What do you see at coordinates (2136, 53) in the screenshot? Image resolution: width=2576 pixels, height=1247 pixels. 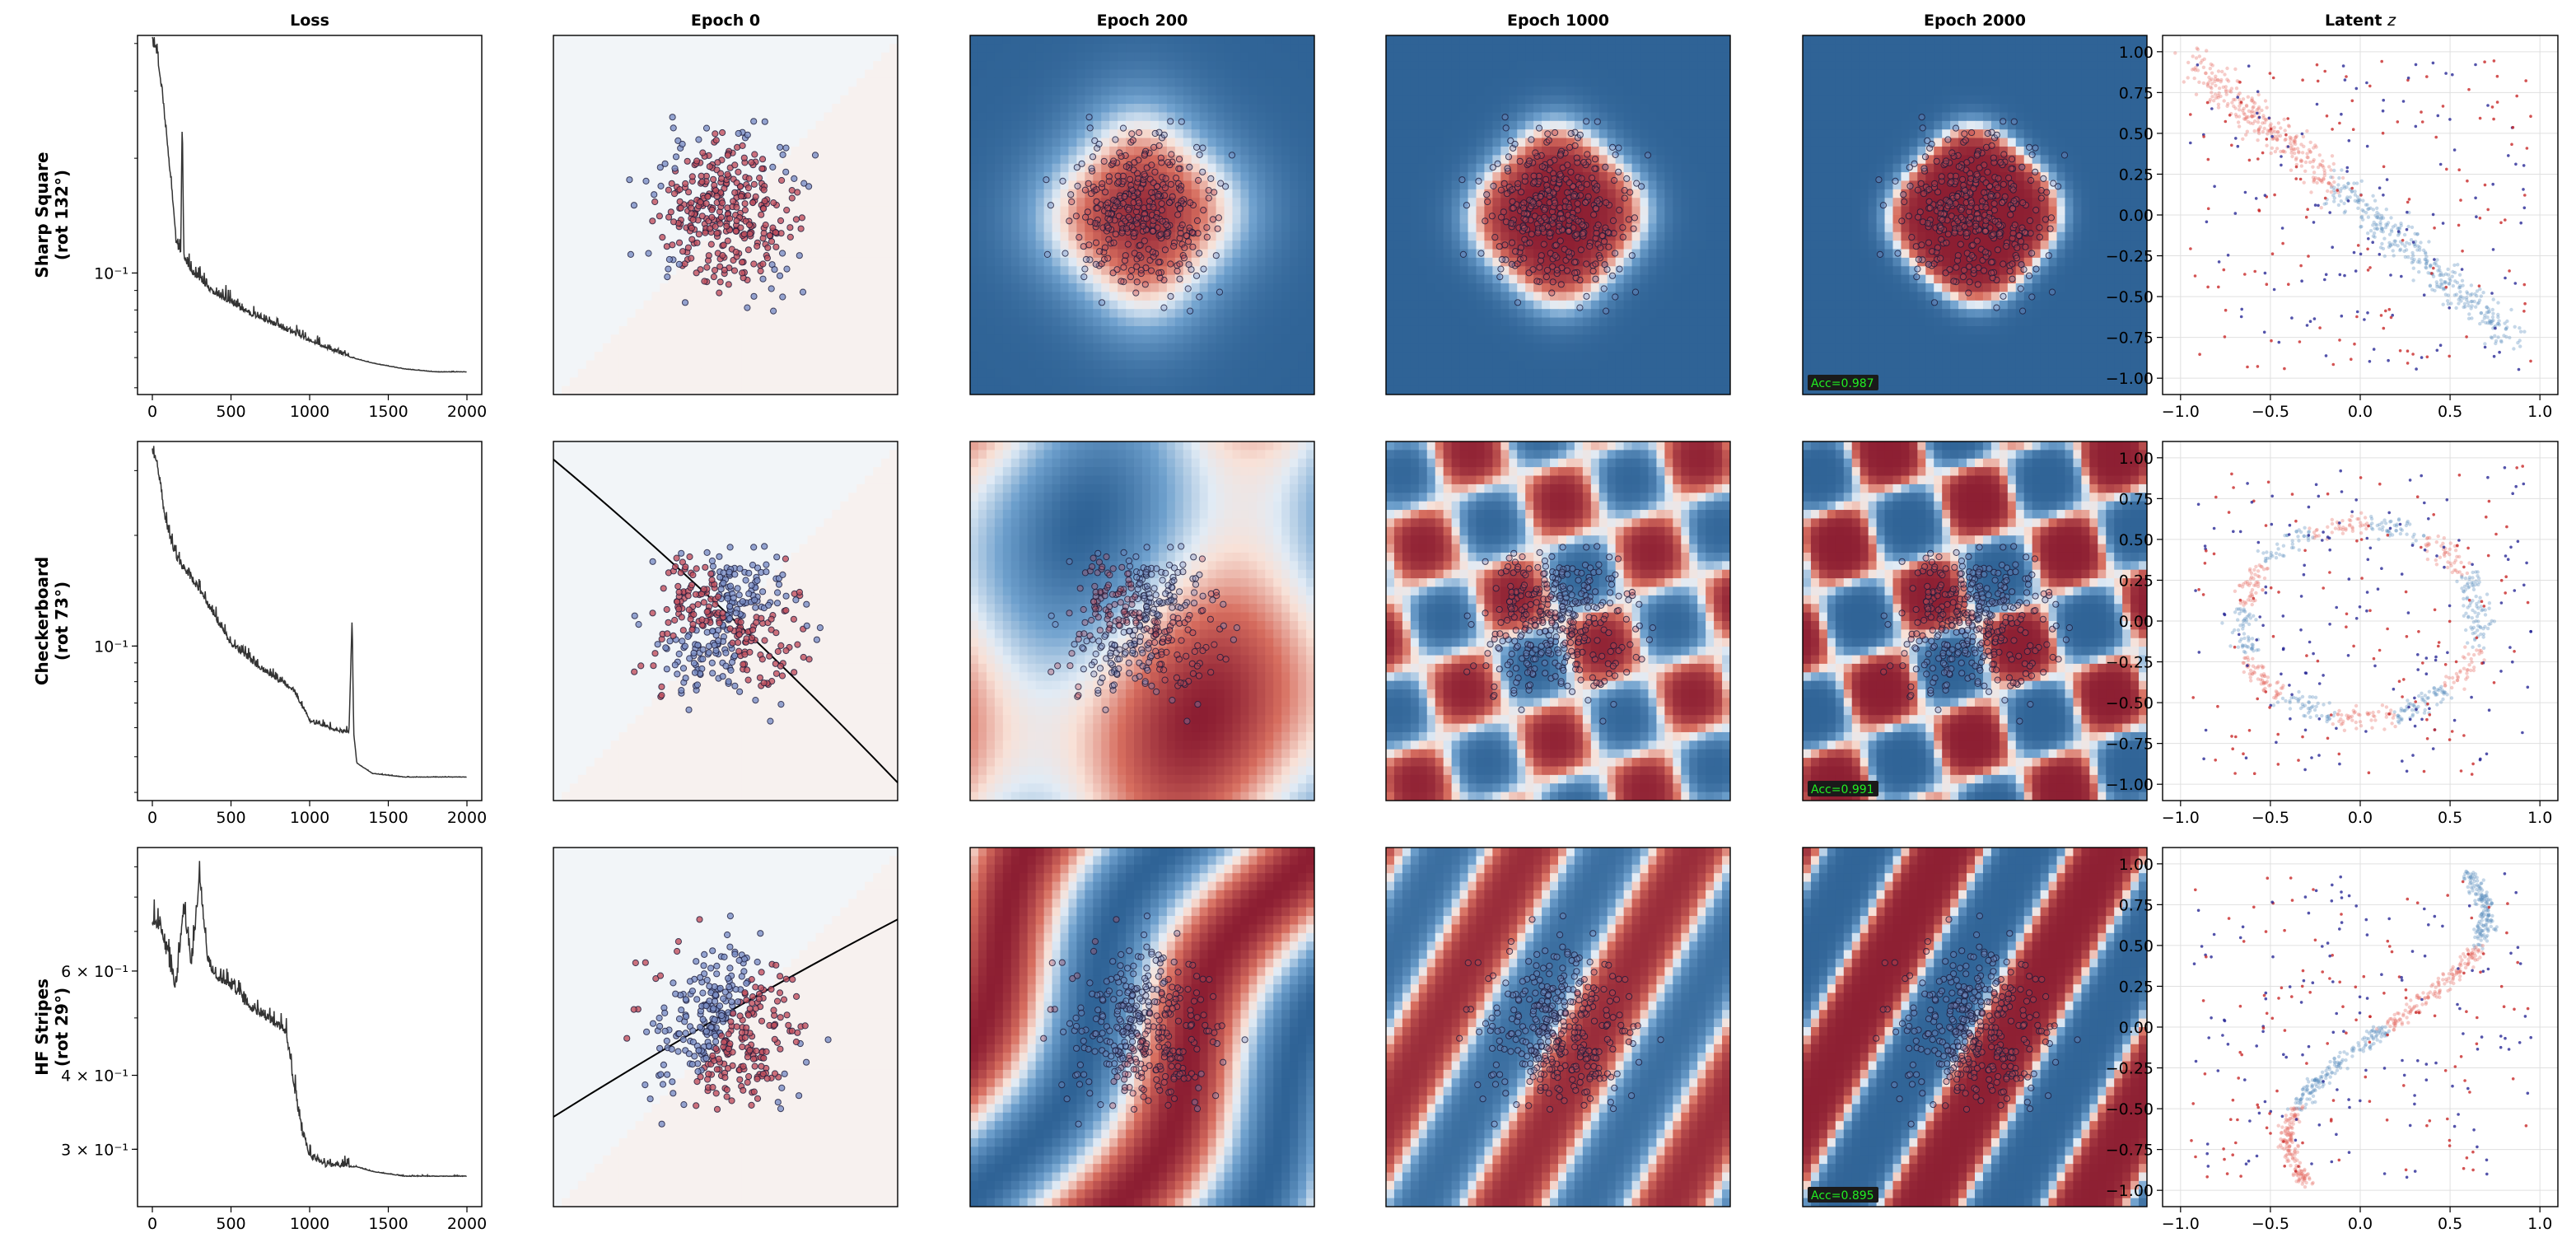 I see `y-tick-label: 1.00` at bounding box center [2136, 53].